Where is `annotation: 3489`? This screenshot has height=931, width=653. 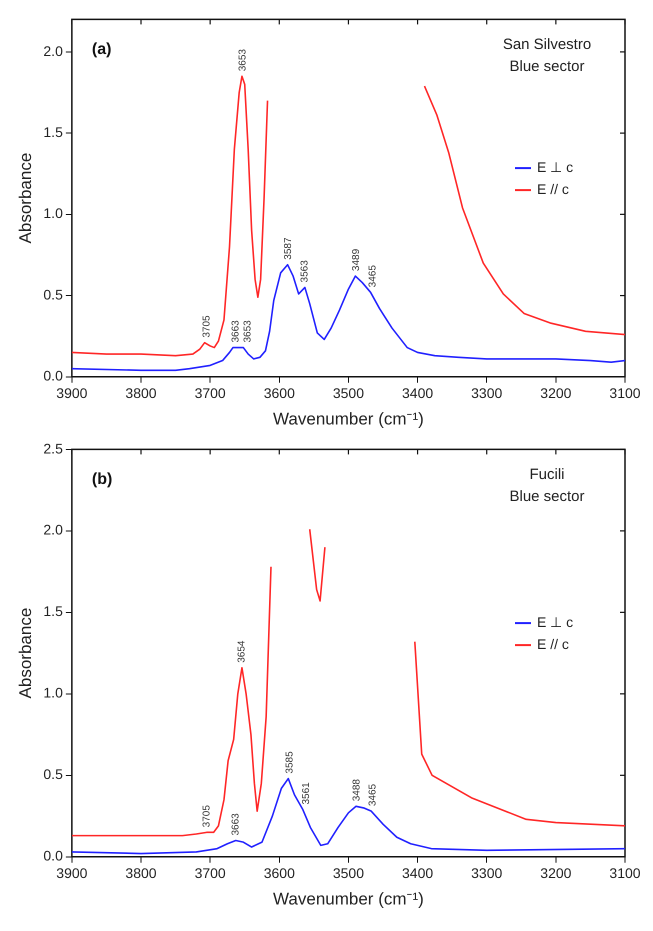 annotation: 3489 is located at coordinates (356, 260).